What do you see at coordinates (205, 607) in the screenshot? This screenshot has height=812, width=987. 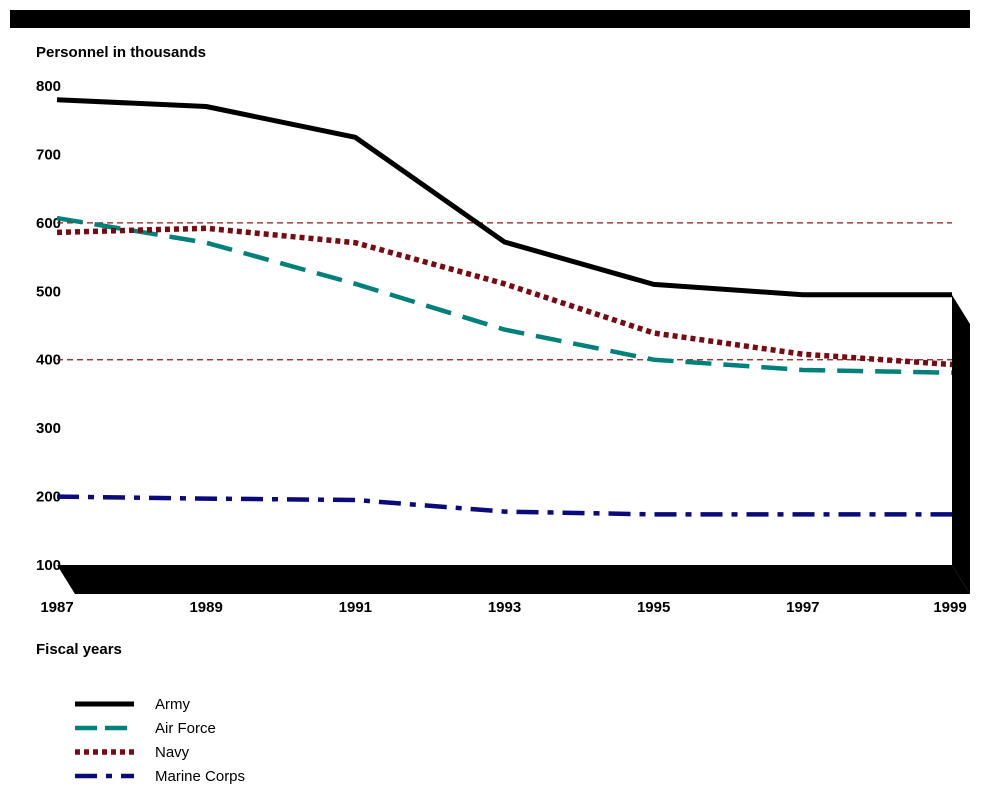 I see `x-tick-label: 1989` at bounding box center [205, 607].